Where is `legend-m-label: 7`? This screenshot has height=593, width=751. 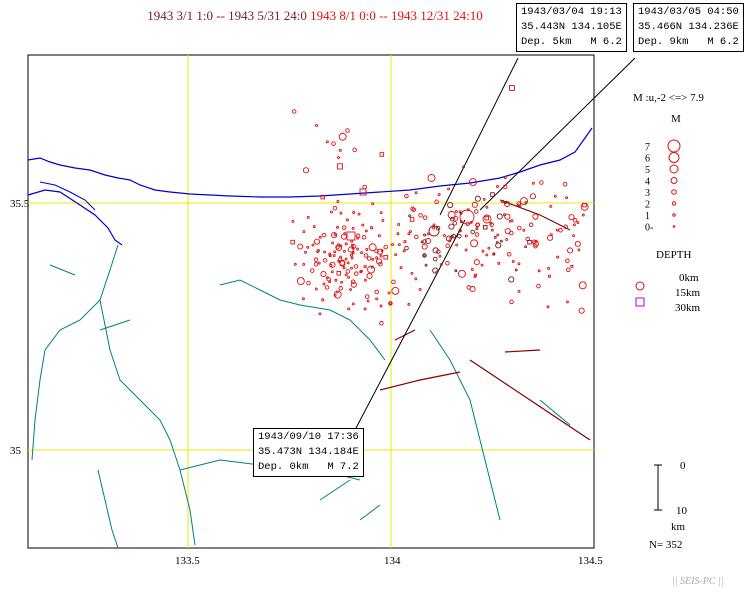
legend-m-label: 7 is located at coordinates (647, 147).